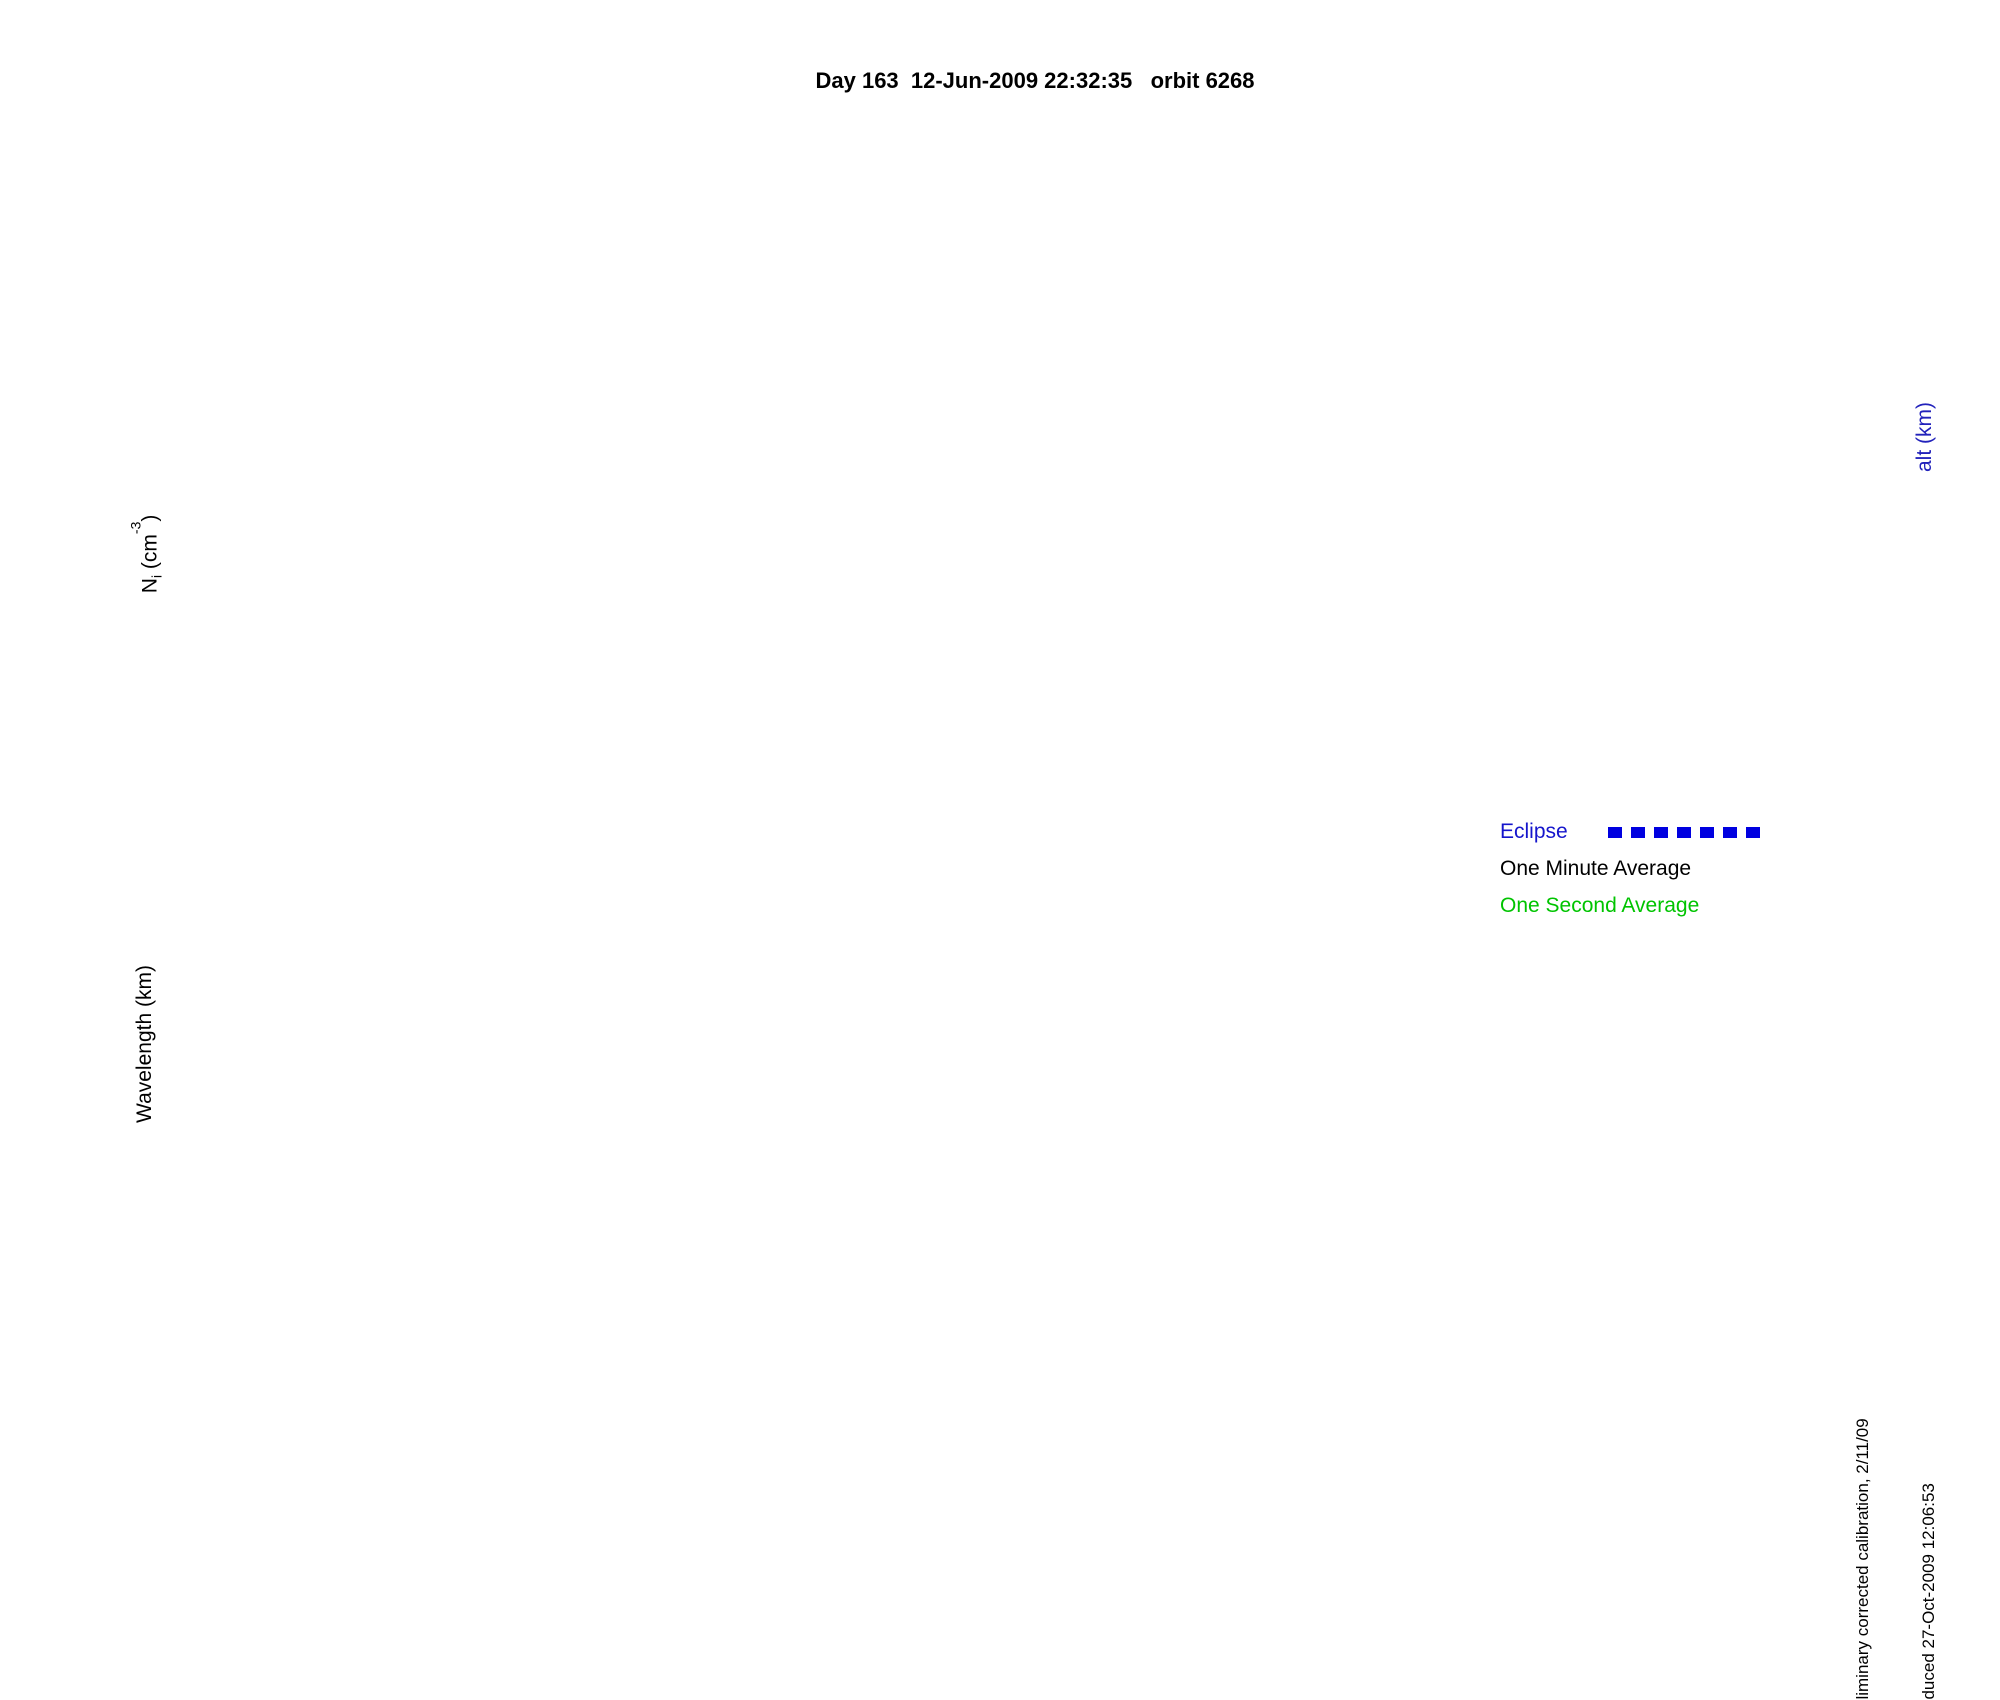 This screenshot has width=2000, height=1700. What do you see at coordinates (1596, 868) in the screenshot?
I see `legend-one-minute-label: One Minute Average` at bounding box center [1596, 868].